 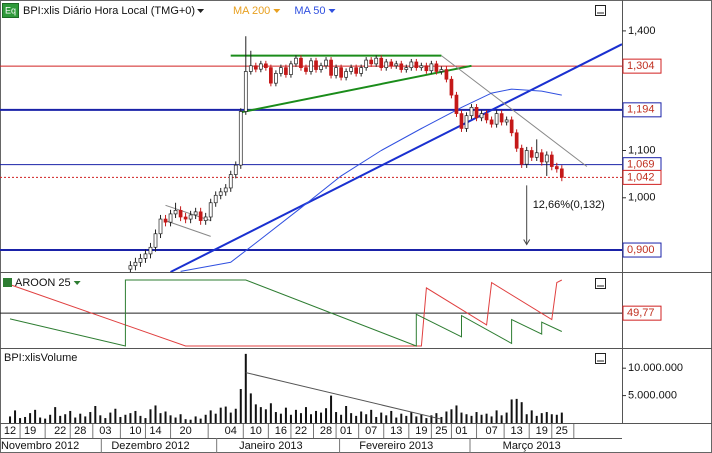 What do you see at coordinates (155, 431) in the screenshot?
I see `x-tick-label: 14` at bounding box center [155, 431].